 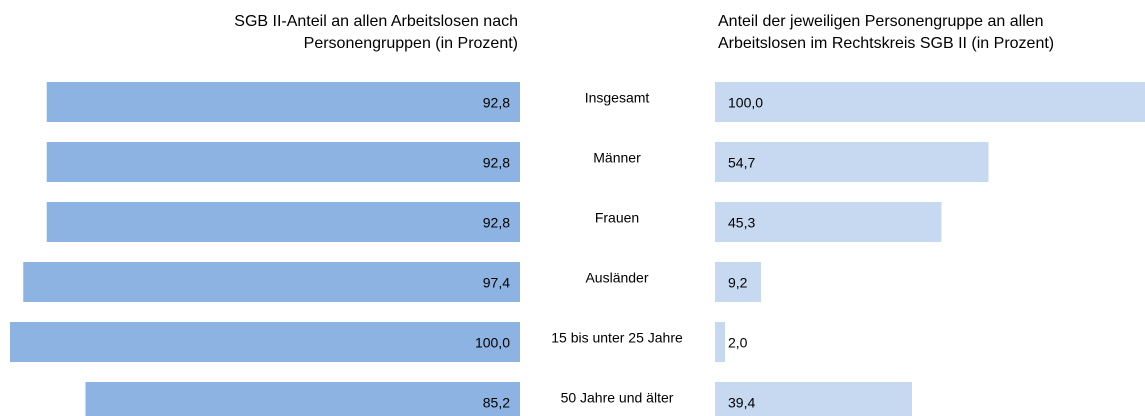 What do you see at coordinates (411, 43) in the screenshot?
I see `chart-title: Personengruppen (in Prozent)` at bounding box center [411, 43].